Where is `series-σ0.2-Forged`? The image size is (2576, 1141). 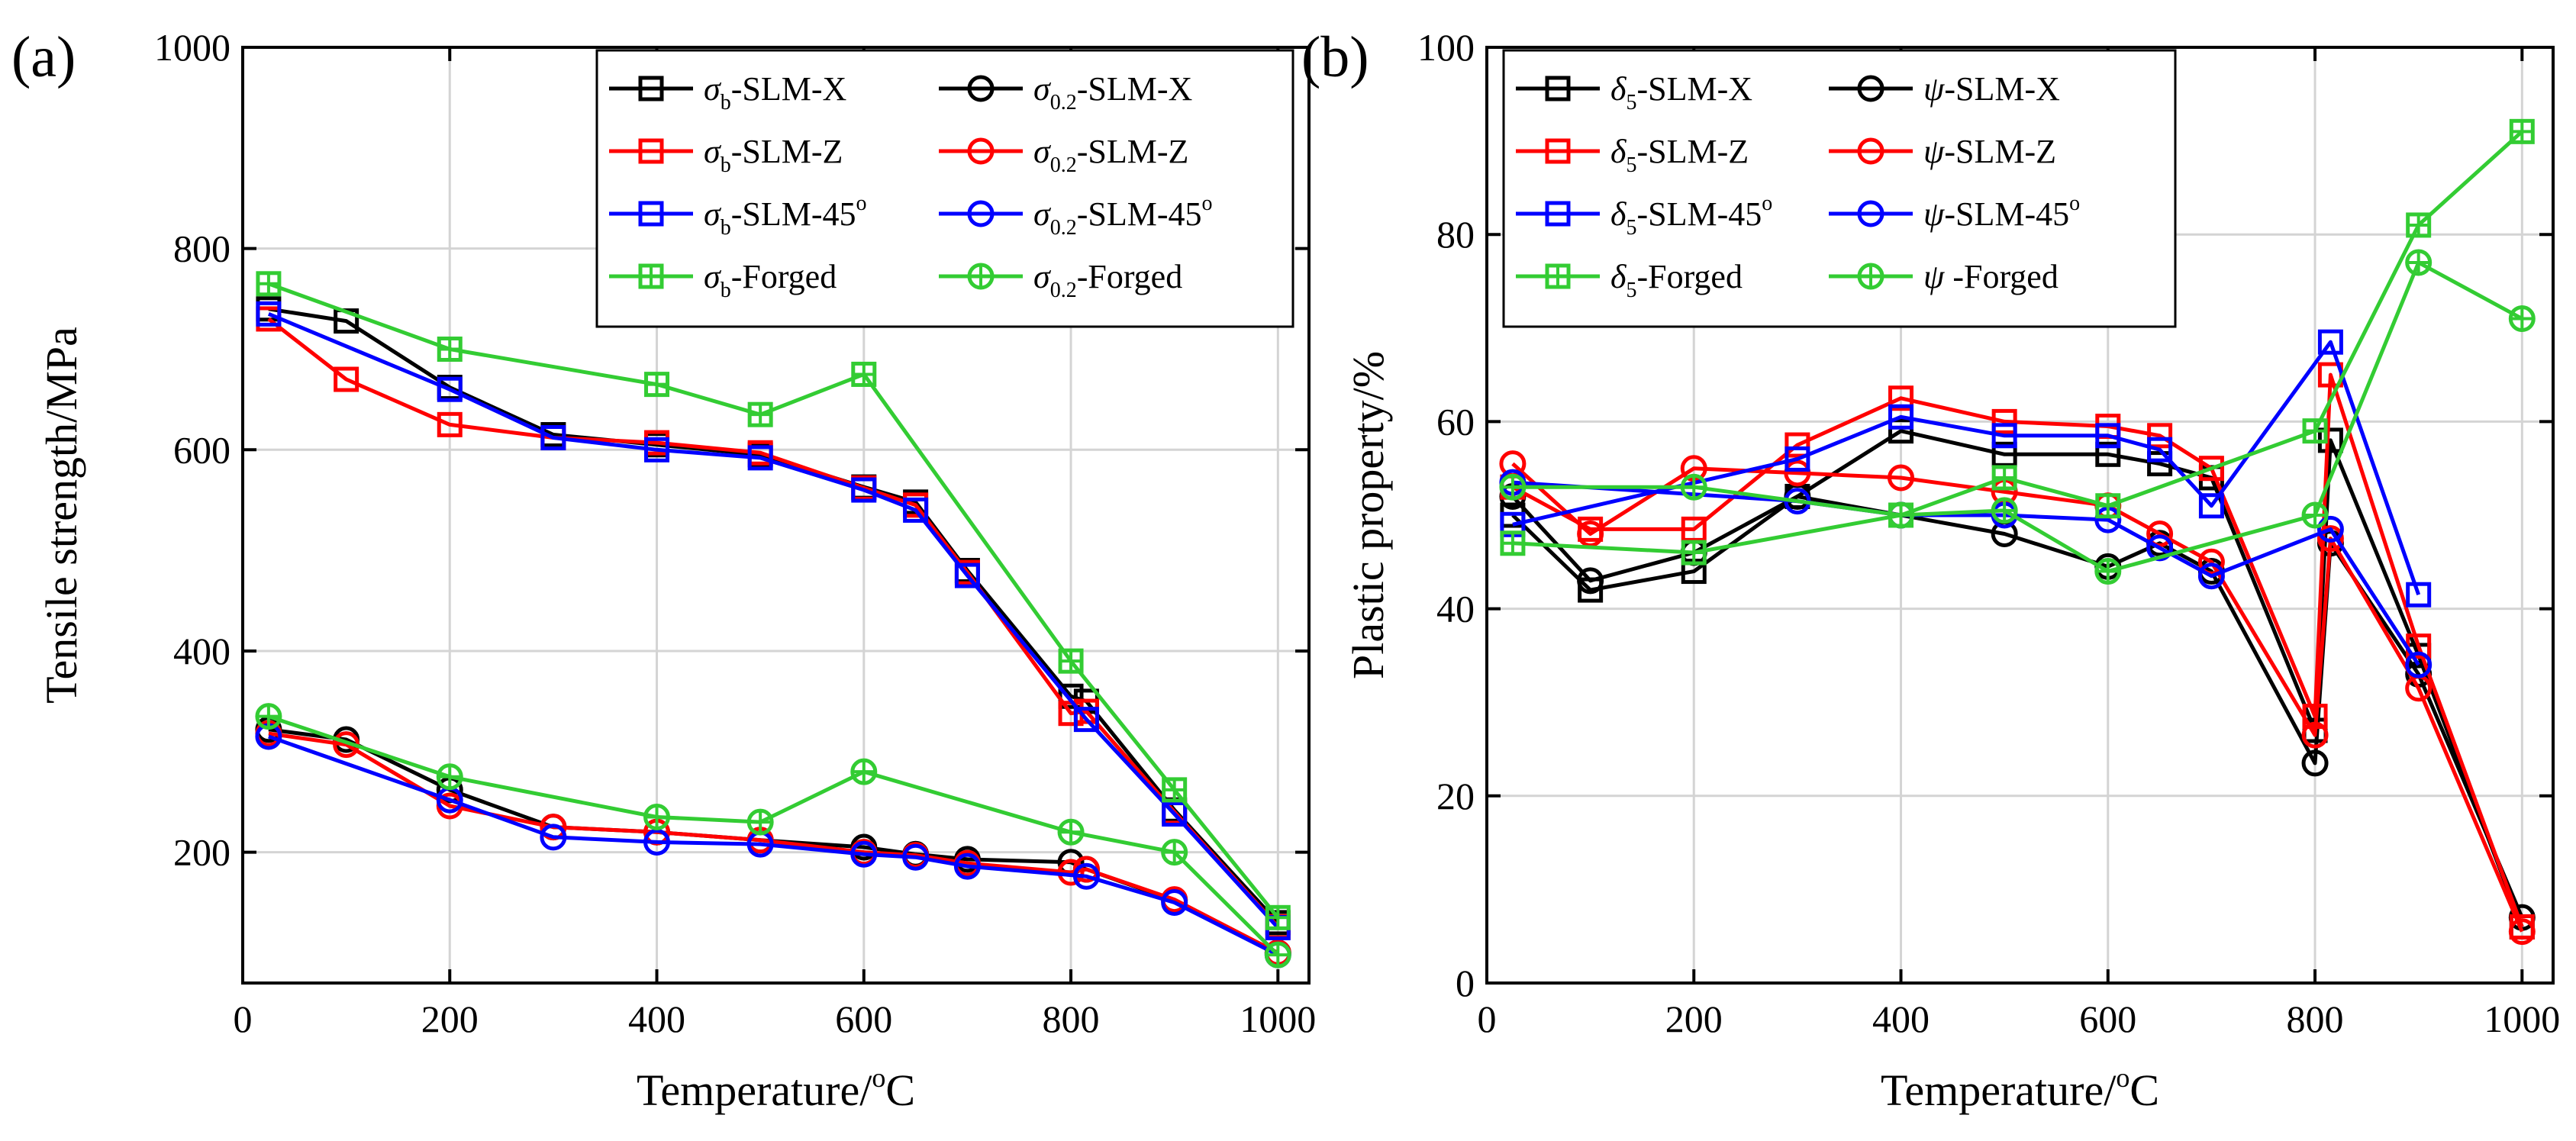
series-σ0.2-Forged is located at coordinates (773, 836).